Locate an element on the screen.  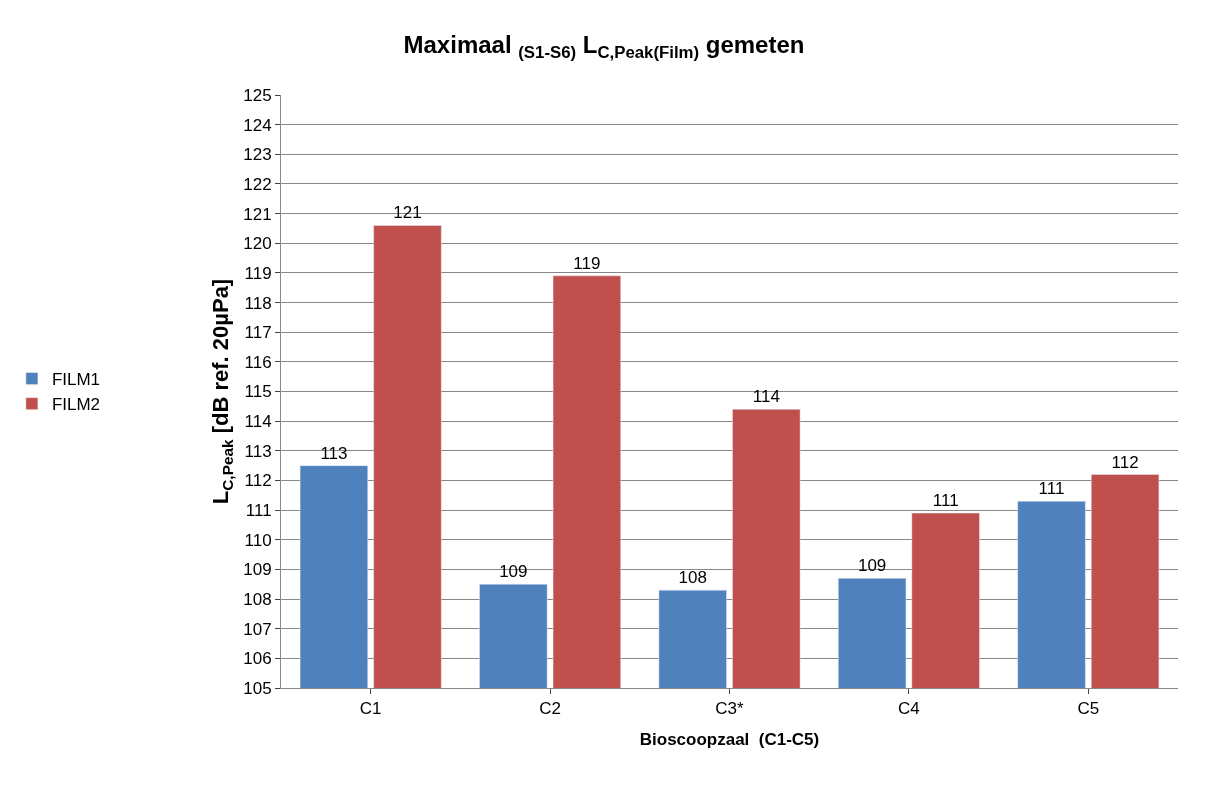
data-label: 113 is located at coordinates (334, 453).